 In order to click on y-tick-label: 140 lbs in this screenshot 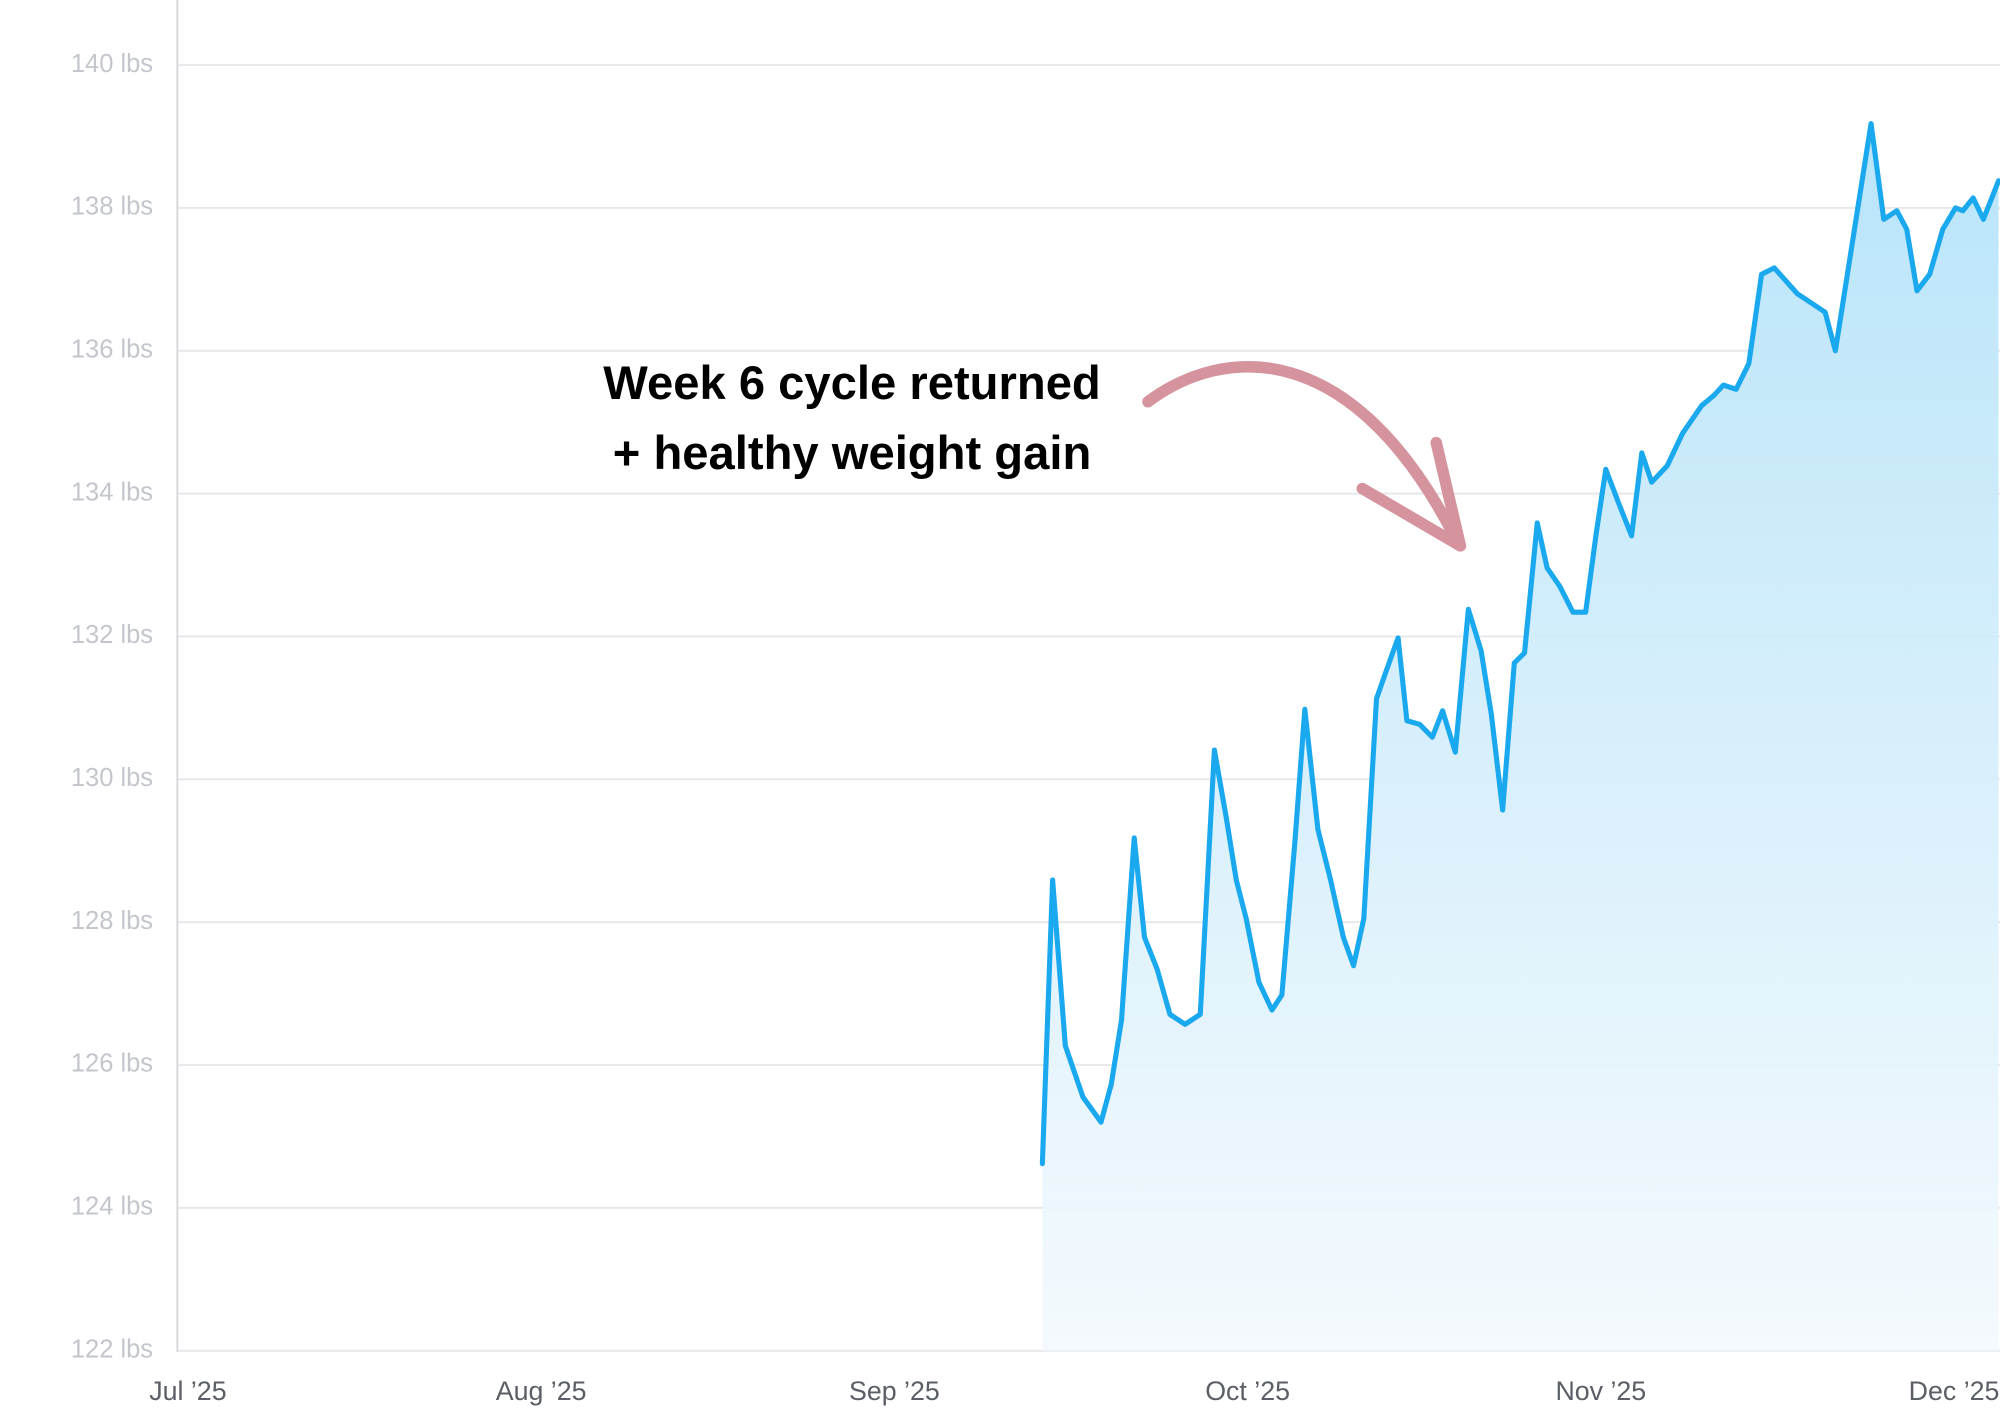, I will do `click(112, 64)`.